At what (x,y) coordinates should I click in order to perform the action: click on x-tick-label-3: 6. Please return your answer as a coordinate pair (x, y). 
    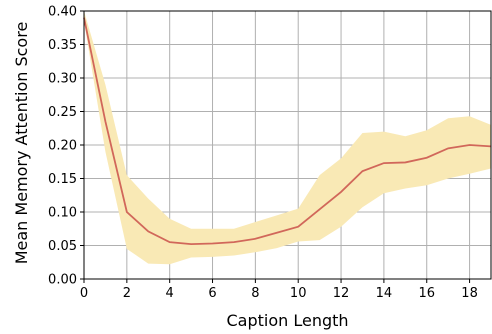
    Looking at the image, I should click on (212, 293).